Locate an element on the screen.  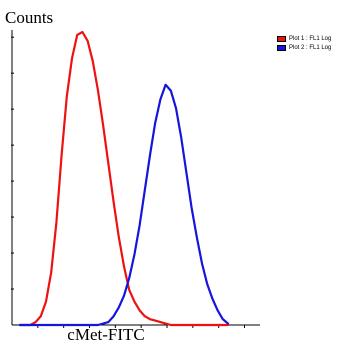
legend-item-plot-2: Plot 2 : FL1 Log is located at coordinates (304, 47).